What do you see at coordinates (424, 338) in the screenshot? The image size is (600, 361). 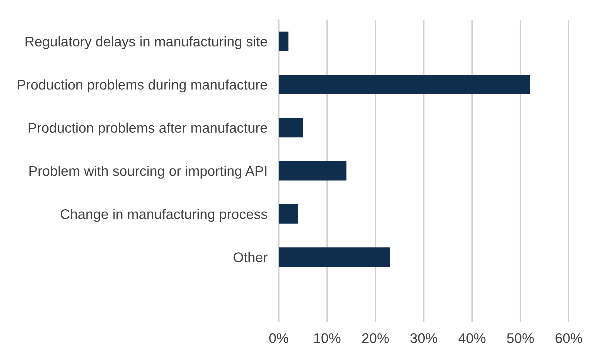 I see `x-tick-label: 30%` at bounding box center [424, 338].